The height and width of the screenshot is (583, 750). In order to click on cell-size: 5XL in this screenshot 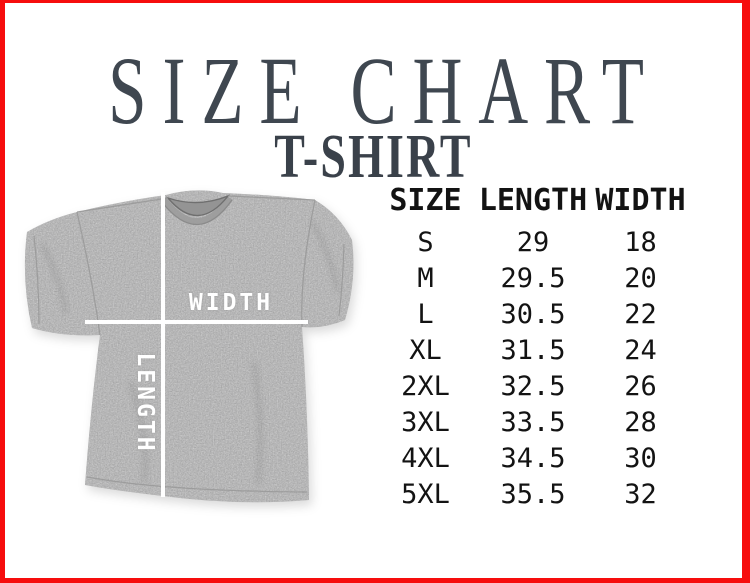, I will do `click(425, 494)`.